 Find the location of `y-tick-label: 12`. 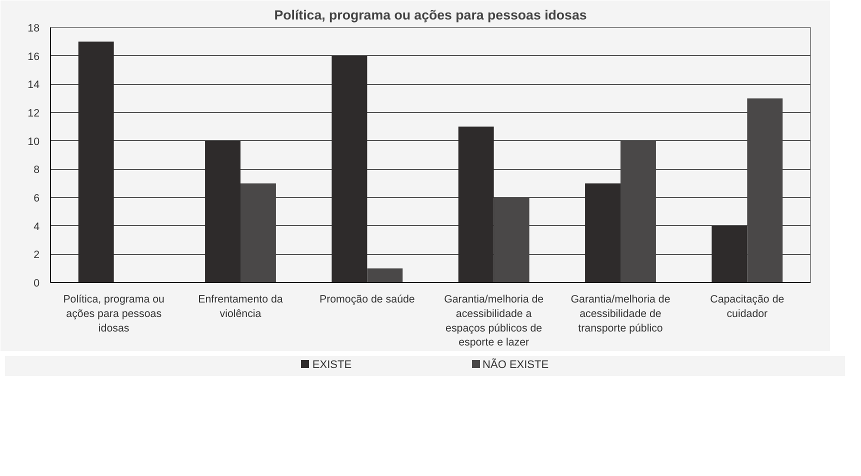

y-tick-label: 12 is located at coordinates (34, 114).